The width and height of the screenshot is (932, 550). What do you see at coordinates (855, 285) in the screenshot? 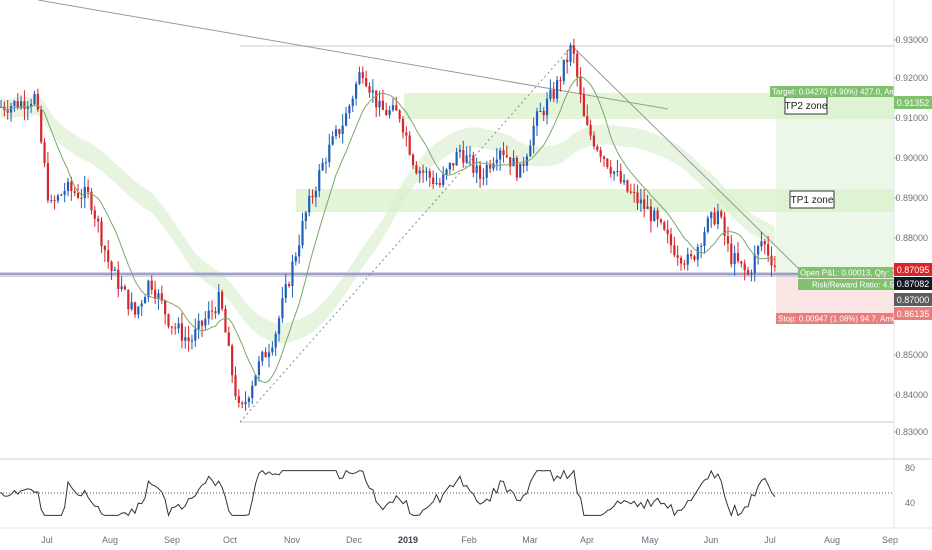
I see `svg-text: Risk/Reward Ratio: 4.51` at bounding box center [855, 285].